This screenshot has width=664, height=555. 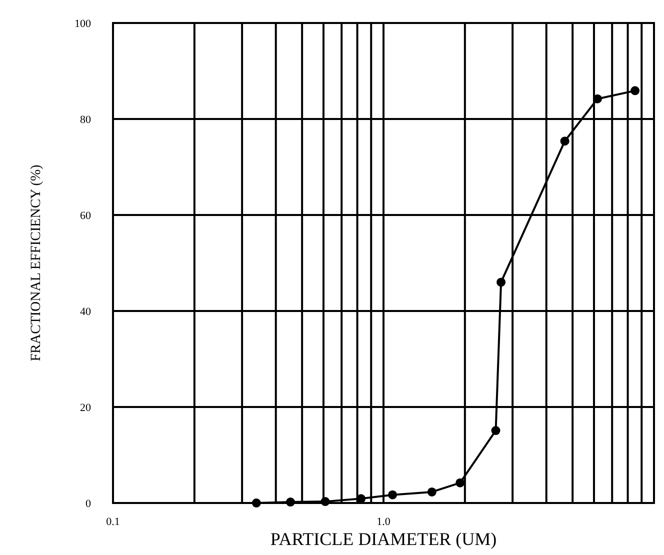 What do you see at coordinates (86, 312) in the screenshot?
I see `y-tick-label: 40` at bounding box center [86, 312].